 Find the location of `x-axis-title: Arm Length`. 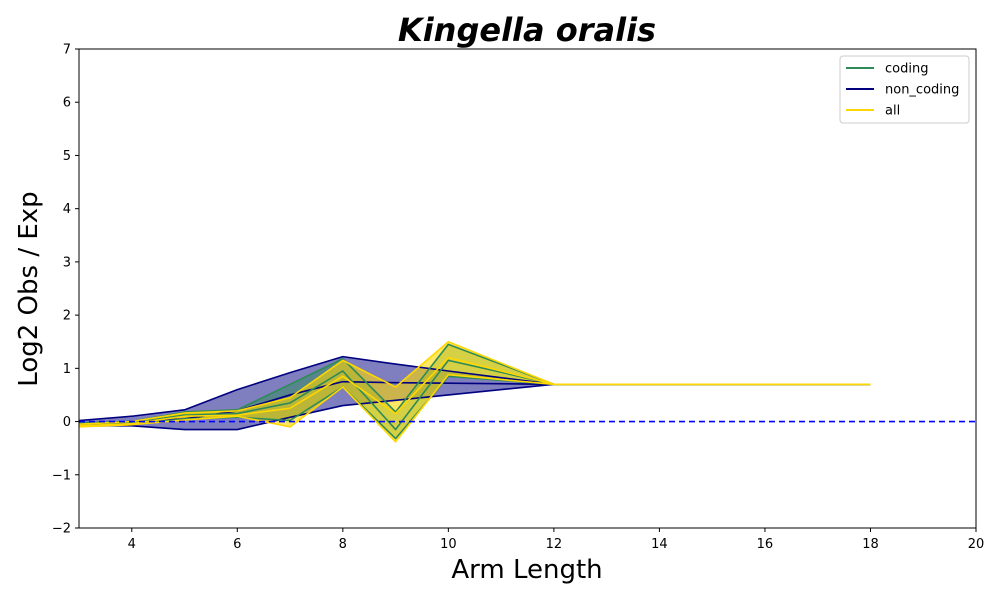

x-axis-title: Arm Length is located at coordinates (526, 570).